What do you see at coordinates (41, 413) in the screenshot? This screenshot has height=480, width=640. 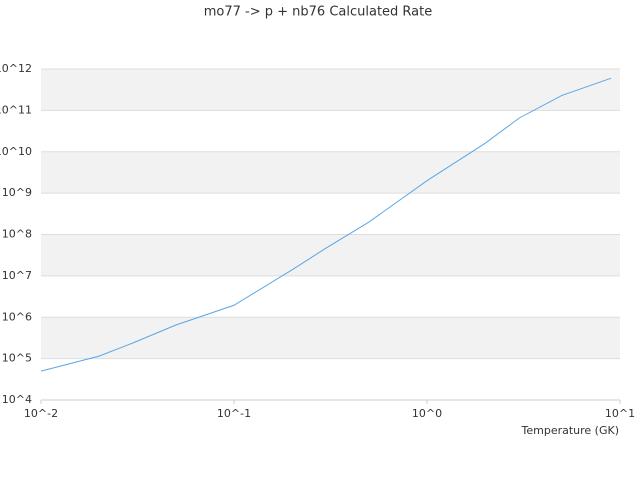 I see `x-tick-label: 10^-2` at bounding box center [41, 413].